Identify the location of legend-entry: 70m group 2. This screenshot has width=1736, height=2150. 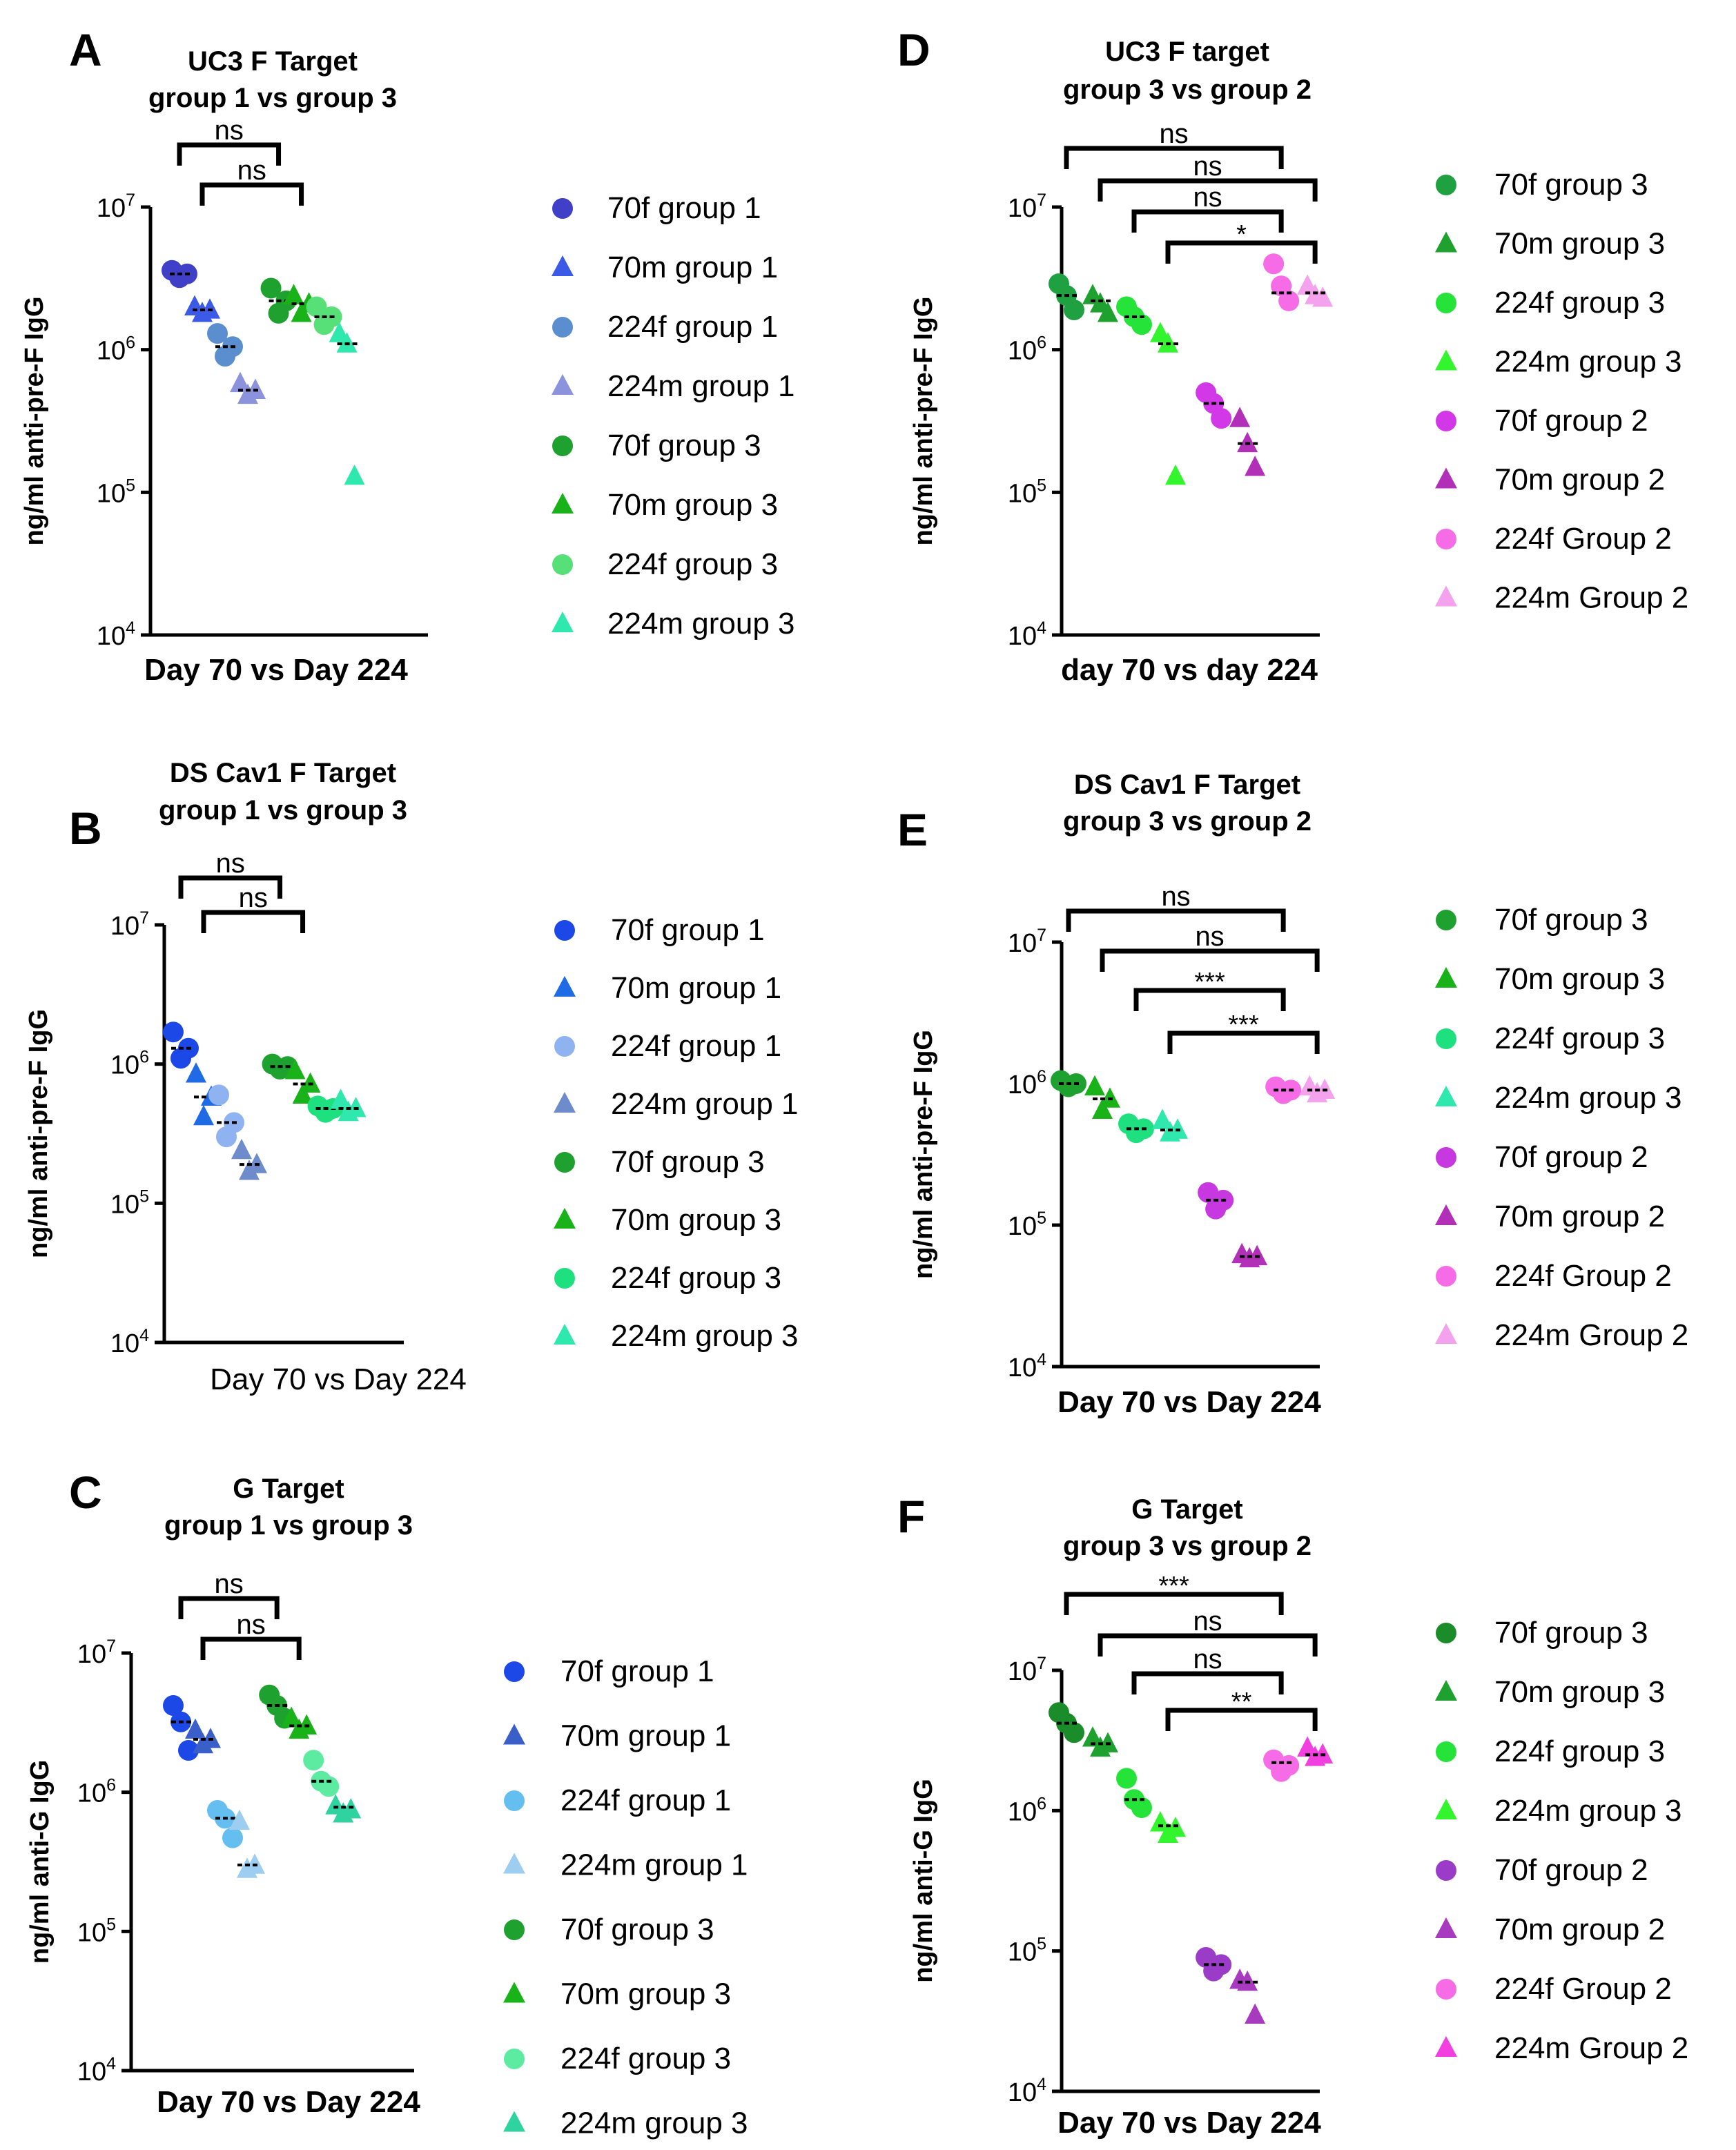
(1579, 480).